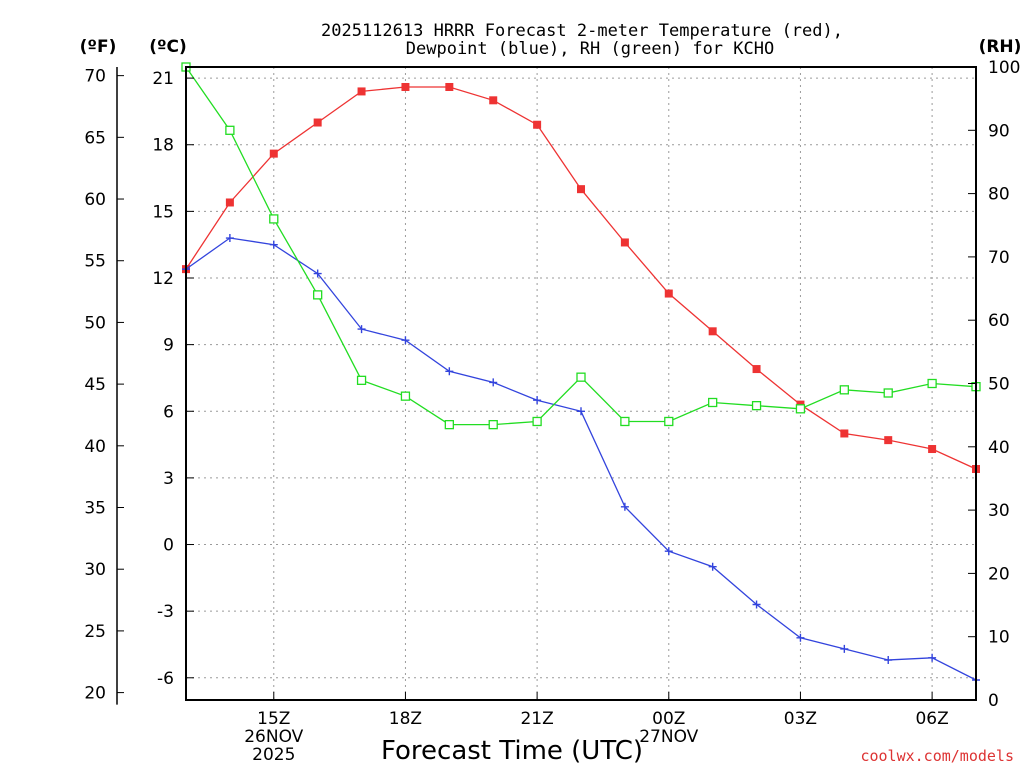  What do you see at coordinates (168, 546) in the screenshot?
I see `celsius-tick-label: 0` at bounding box center [168, 546].